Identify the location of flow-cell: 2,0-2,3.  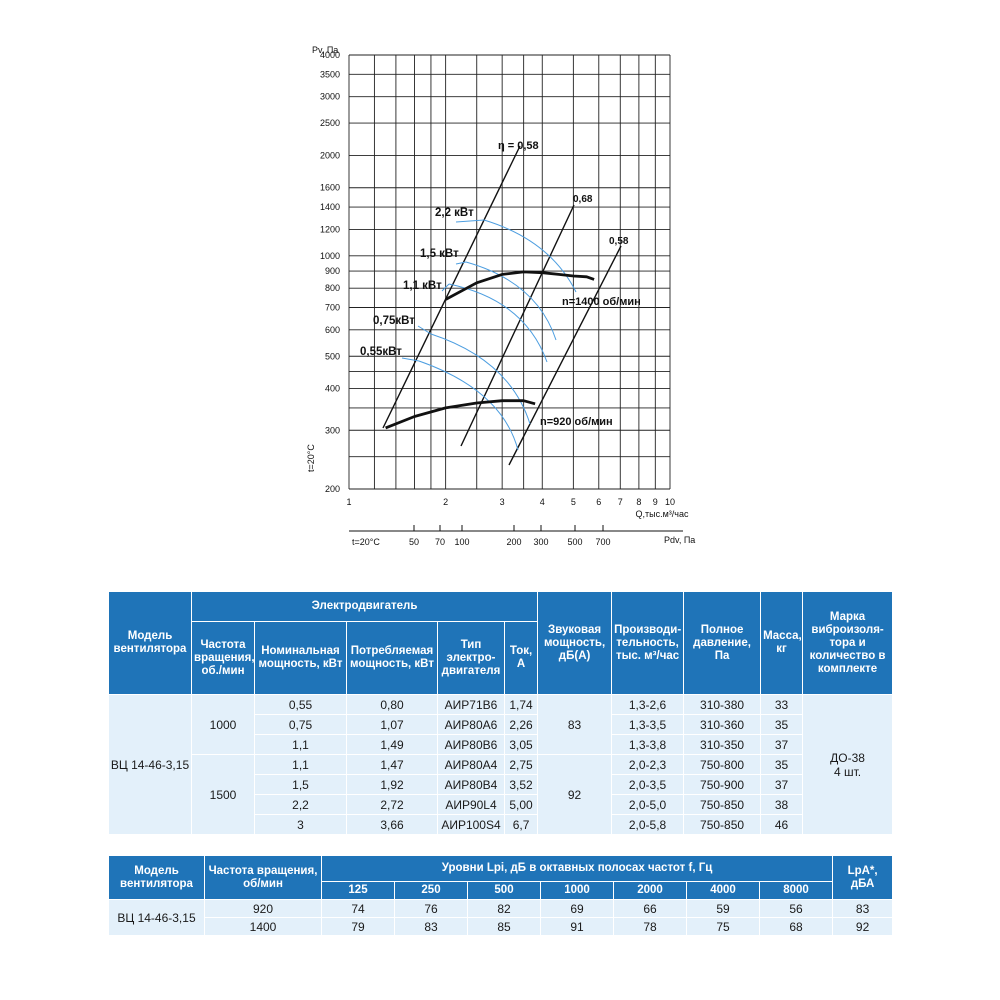
(648, 764).